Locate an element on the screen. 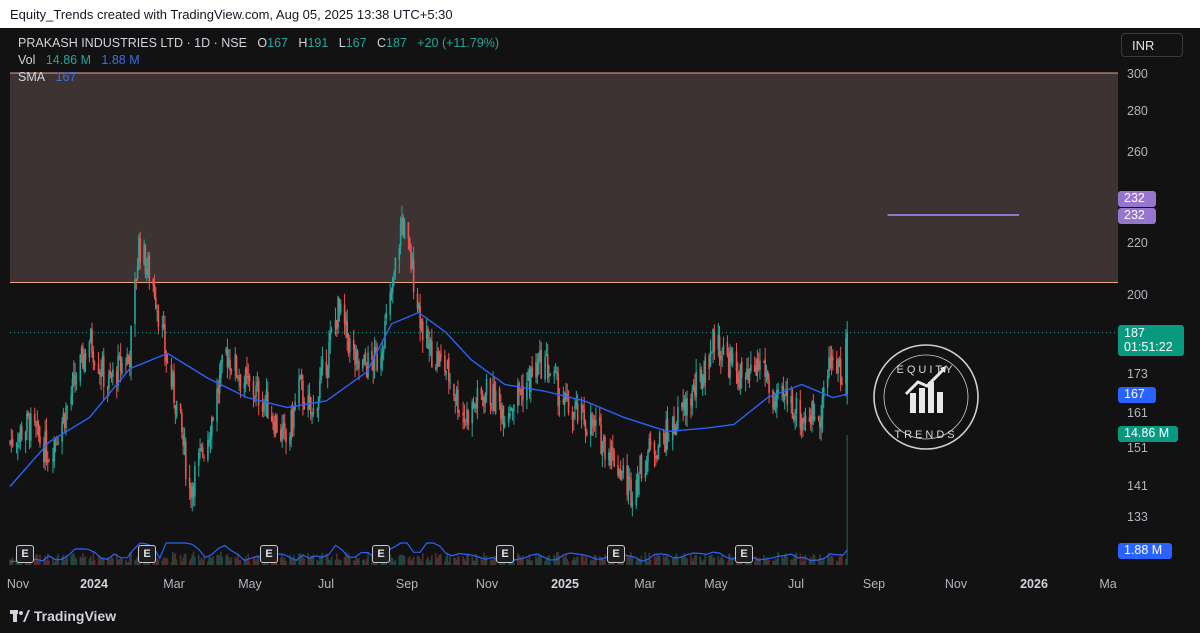  time-tick-label: May is located at coordinates (250, 584).